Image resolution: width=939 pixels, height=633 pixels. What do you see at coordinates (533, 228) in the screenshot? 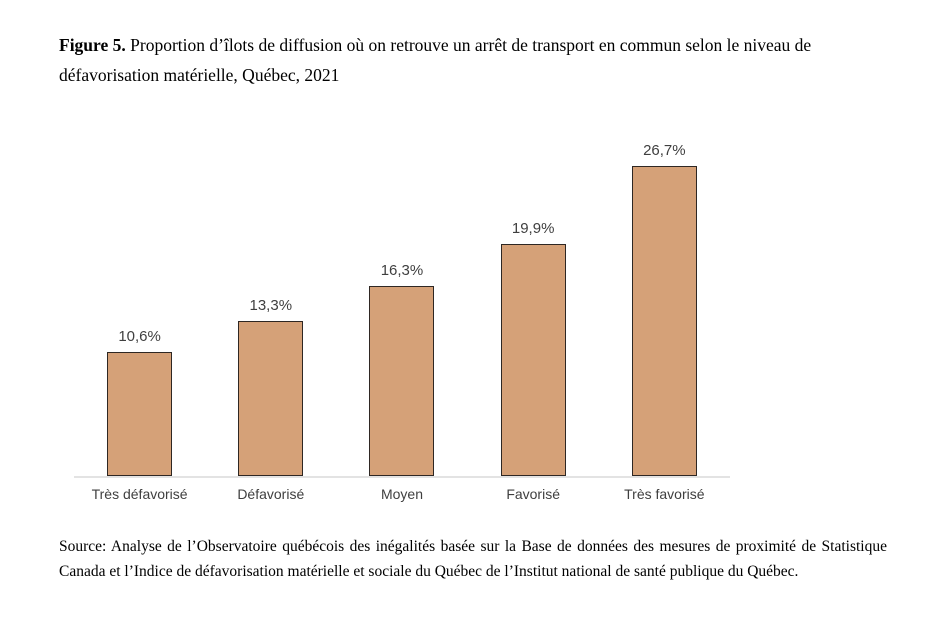
I see `bar-value-label: 19,9%` at bounding box center [533, 228].